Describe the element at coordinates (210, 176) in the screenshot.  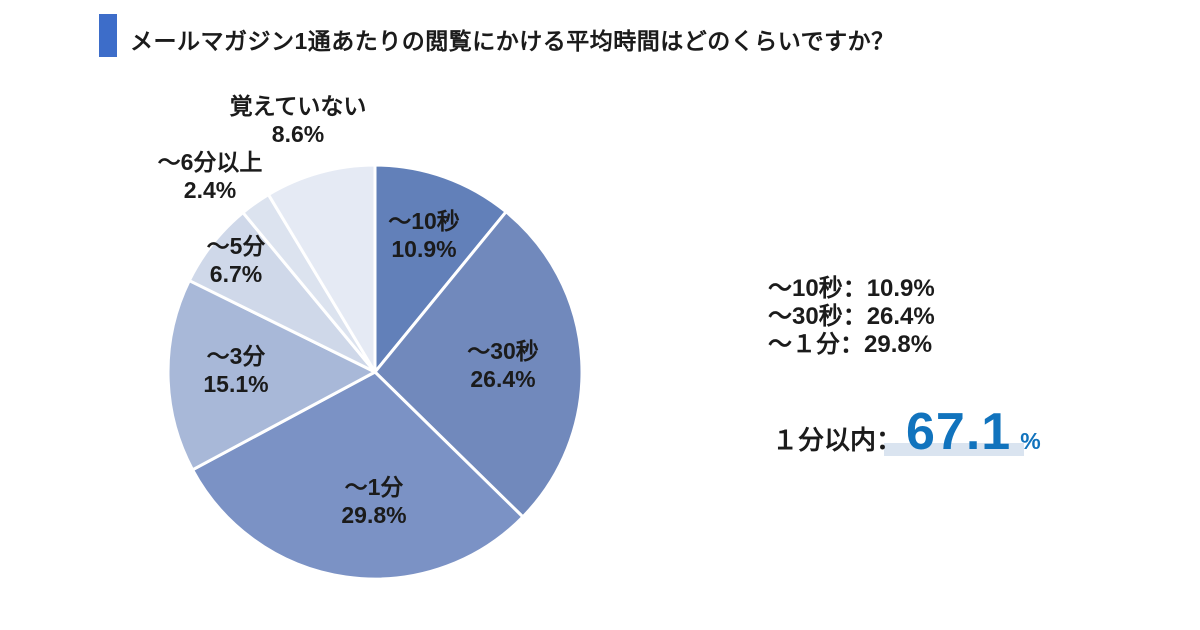
I see `pie-label-over-6min: ～6分以上 2.4%` at that location.